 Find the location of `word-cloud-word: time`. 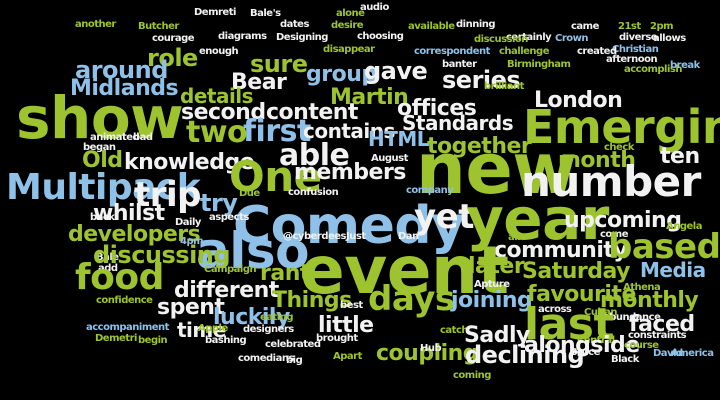

word-cloud-word: time is located at coordinates (201, 330).